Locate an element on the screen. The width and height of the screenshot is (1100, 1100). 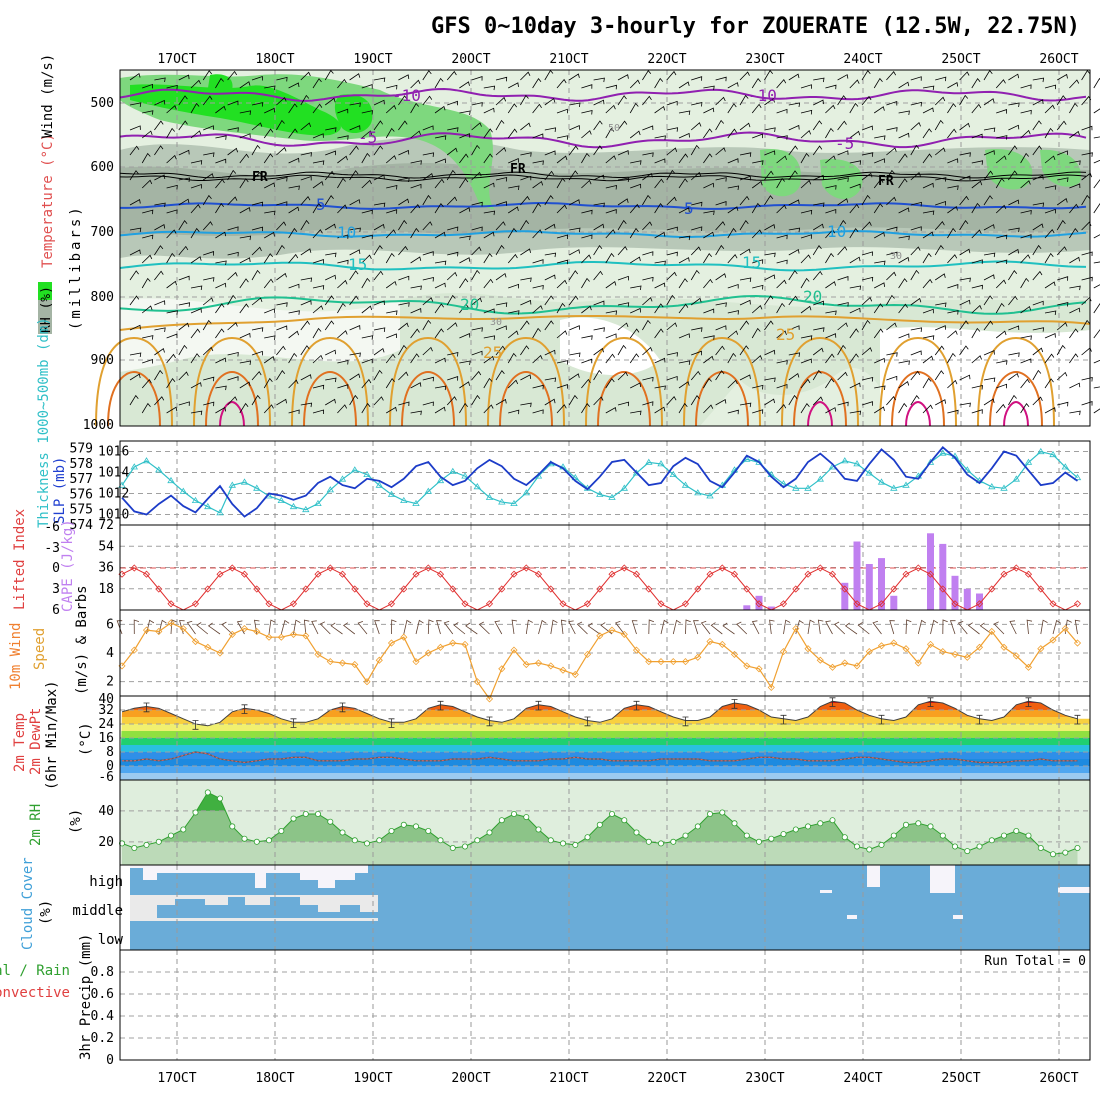
surface-wind-barbs is located at coordinates (598, 627).